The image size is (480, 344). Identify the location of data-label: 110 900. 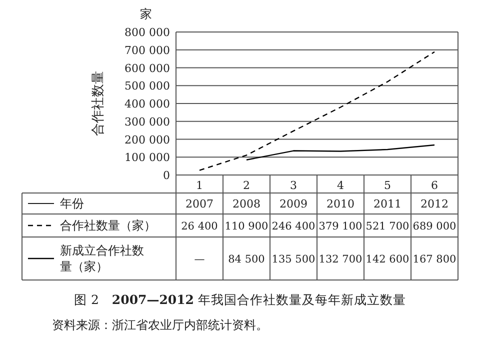
(246, 226).